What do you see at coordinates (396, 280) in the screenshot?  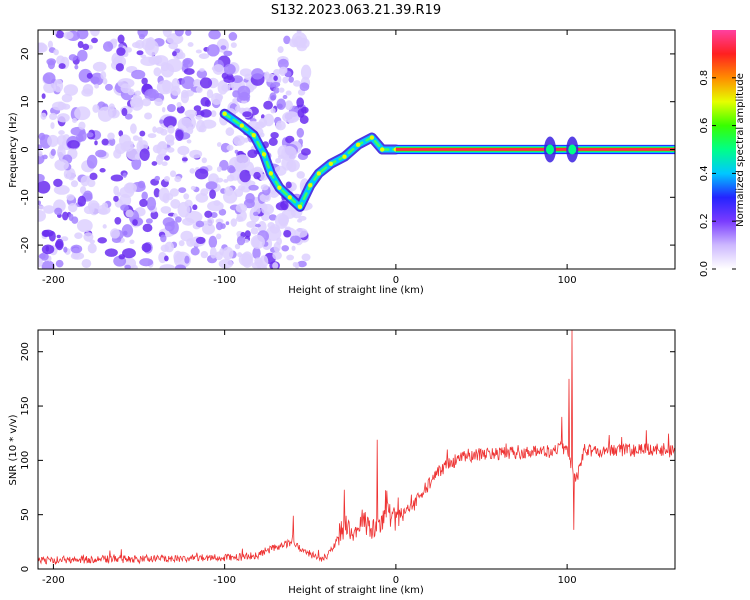 I see `x-tick-label: 0` at bounding box center [396, 280].